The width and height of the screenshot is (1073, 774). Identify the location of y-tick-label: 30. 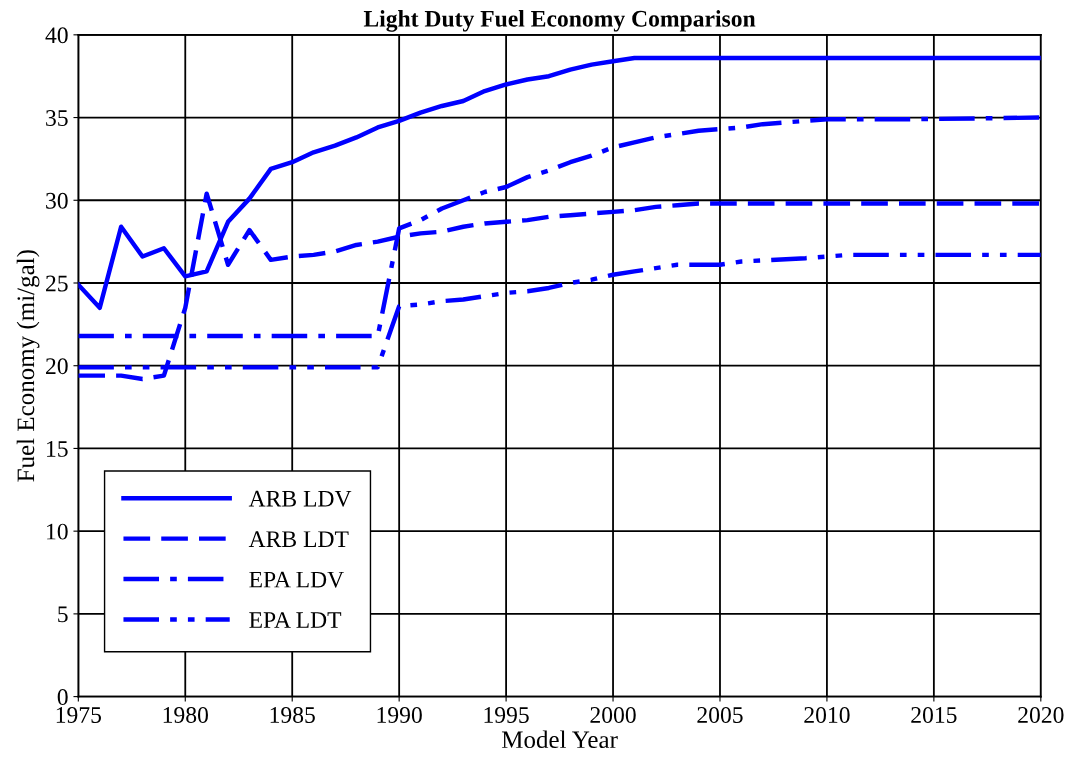
(57, 200).